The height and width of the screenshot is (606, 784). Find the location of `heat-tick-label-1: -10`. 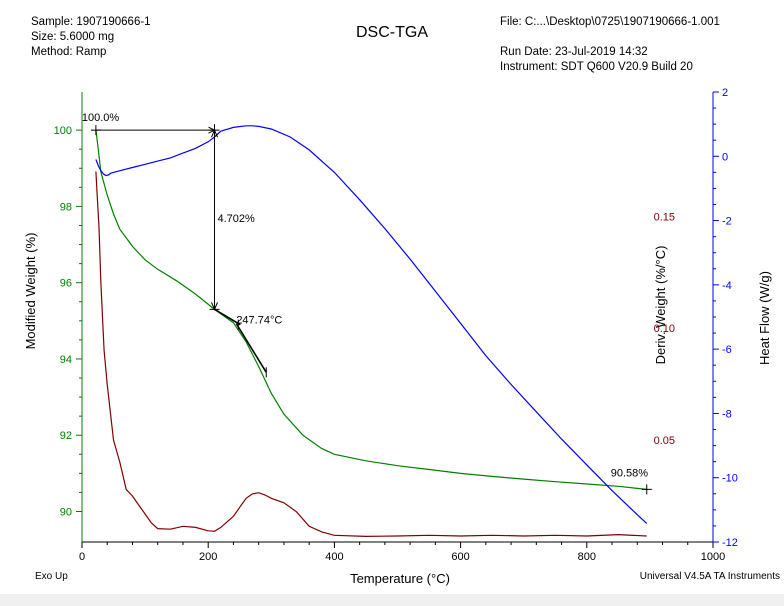

heat-tick-label-1: -10 is located at coordinates (730, 479).